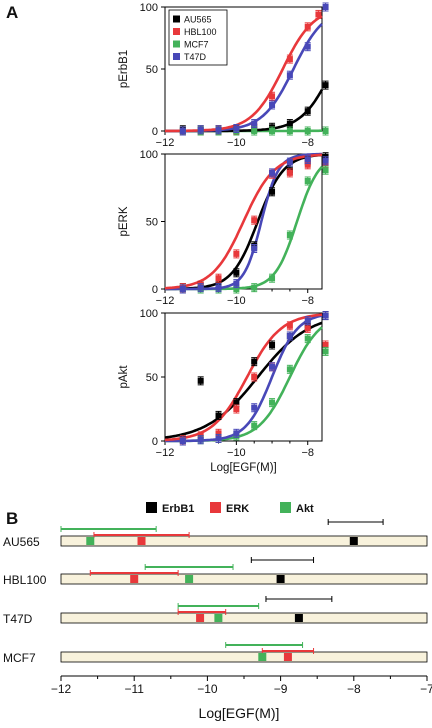  Describe the element at coordinates (19, 658) in the screenshot. I see `row-label: MCF7` at that location.